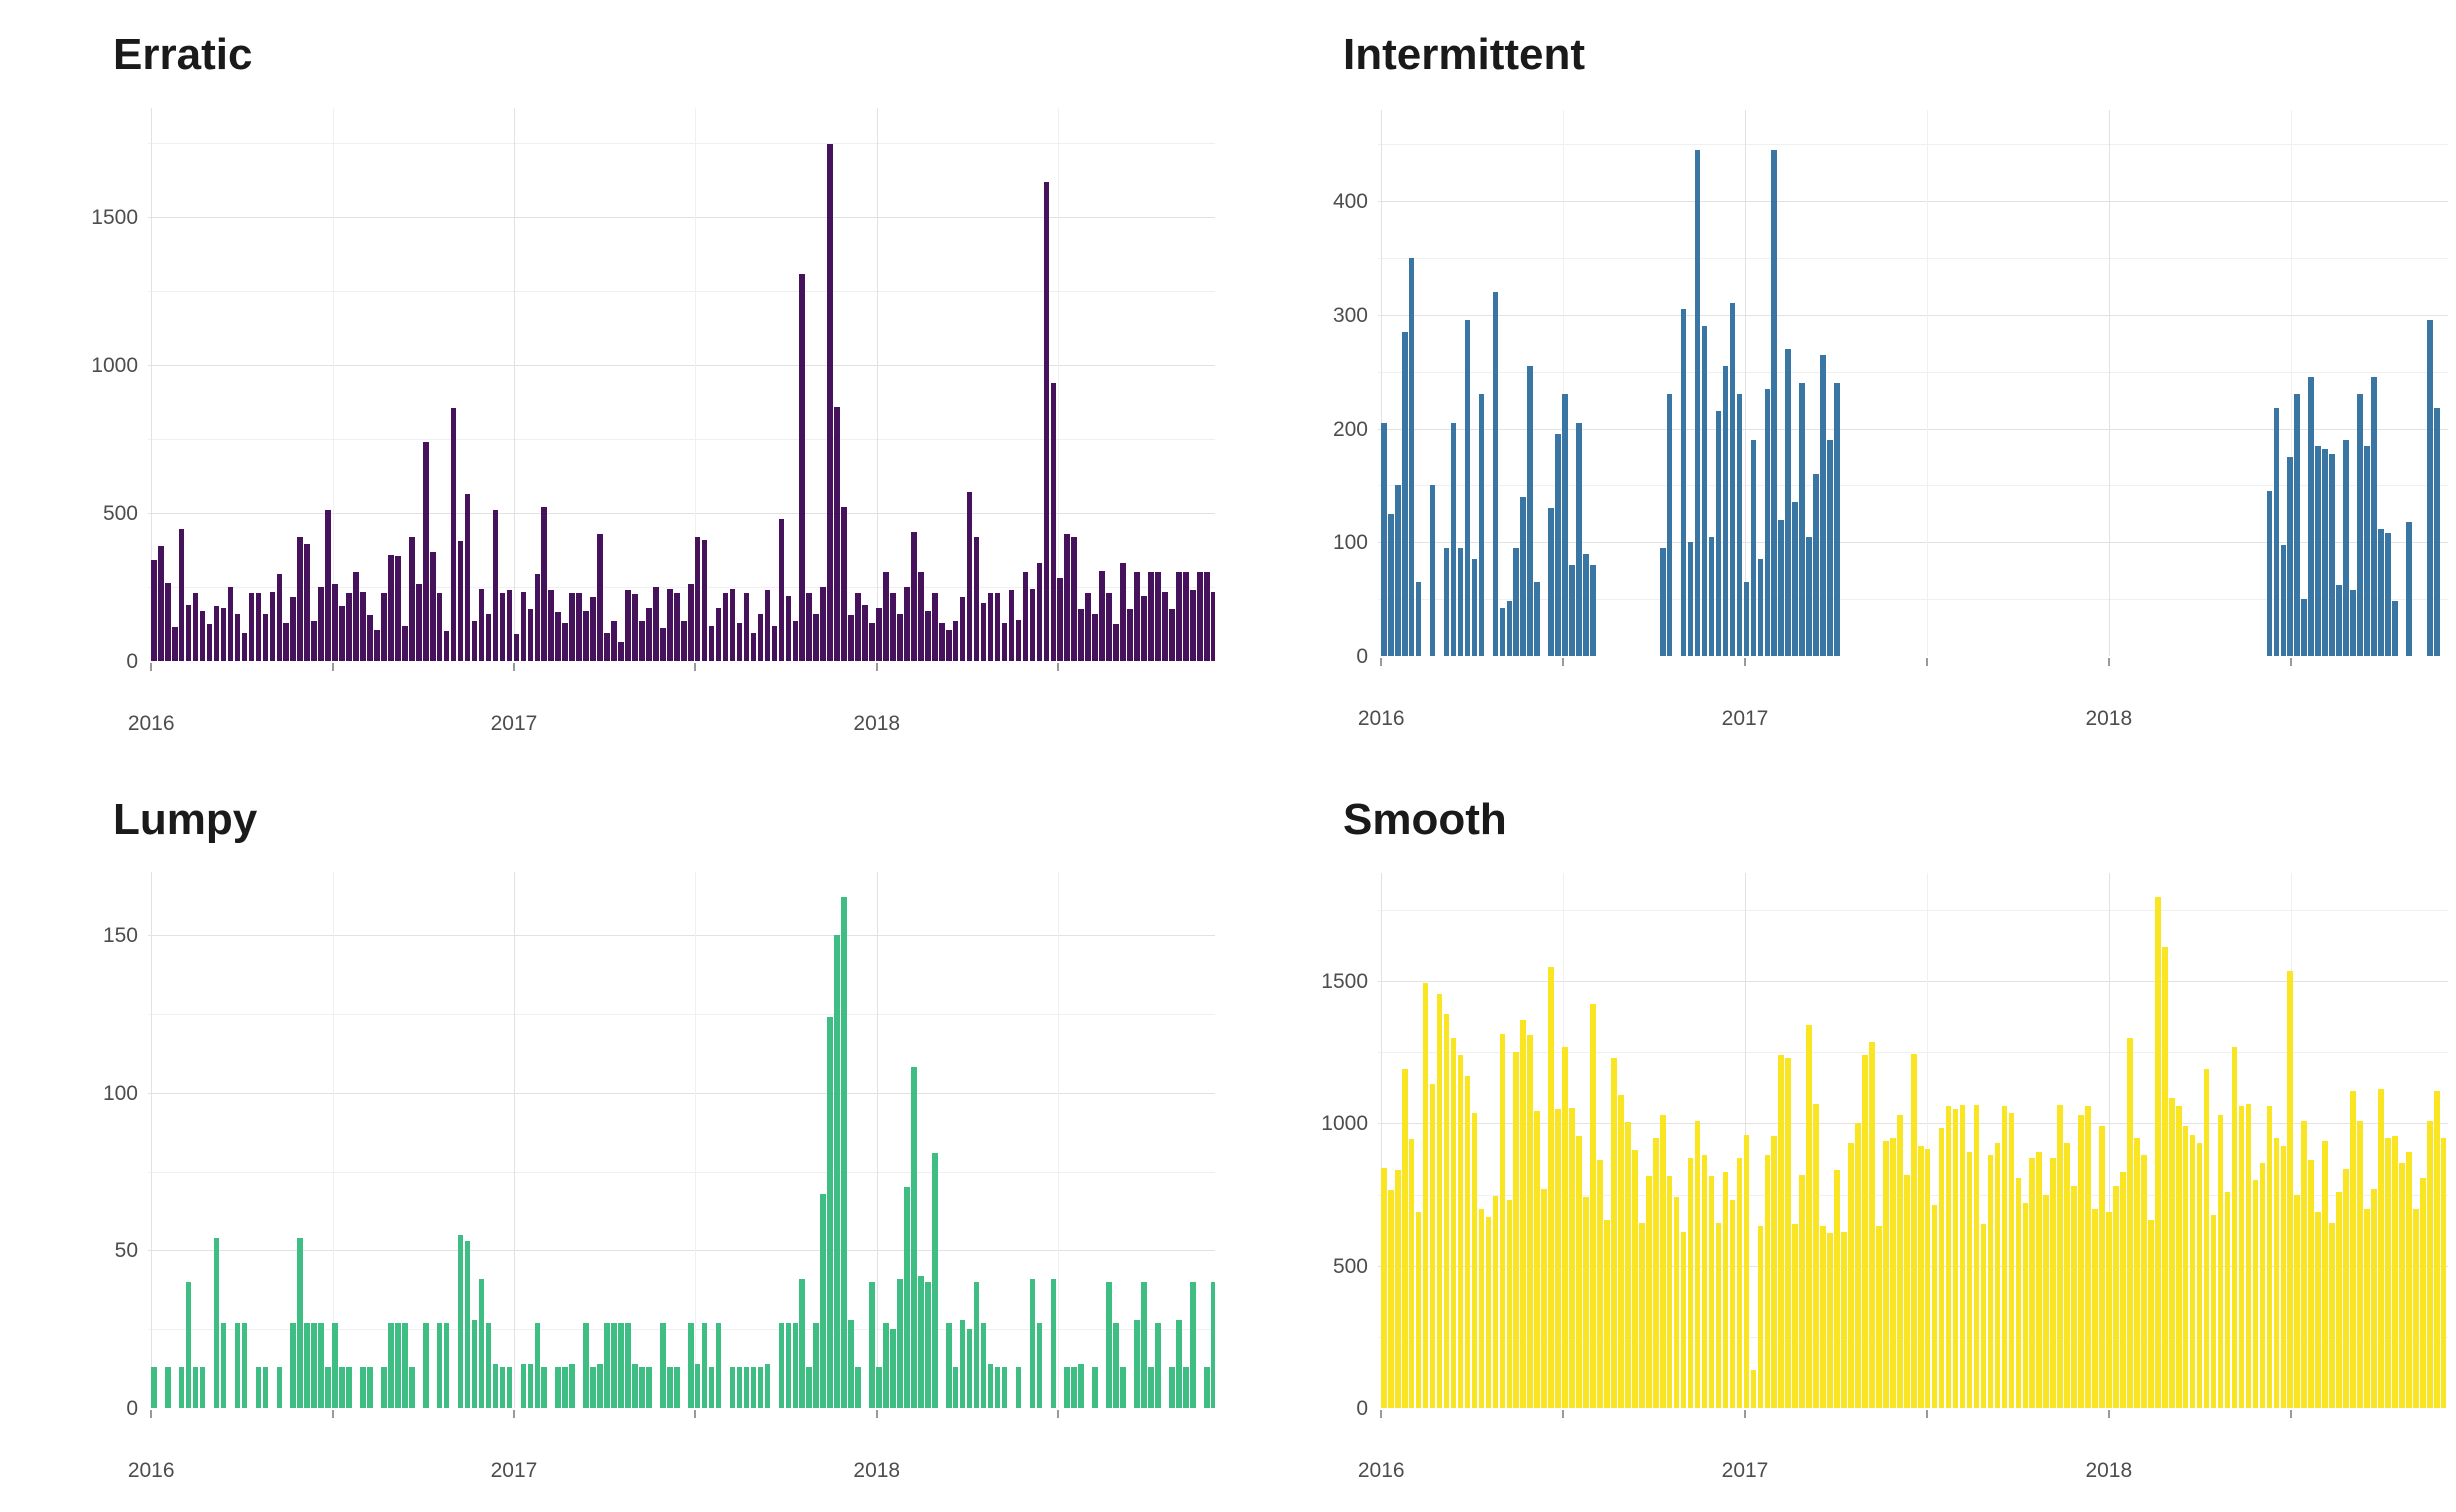 Image resolution: width=2456 pixels, height=1512 pixels. Describe the element at coordinates (1913, 429) in the screenshot. I see `gridline-h-major` at that location.